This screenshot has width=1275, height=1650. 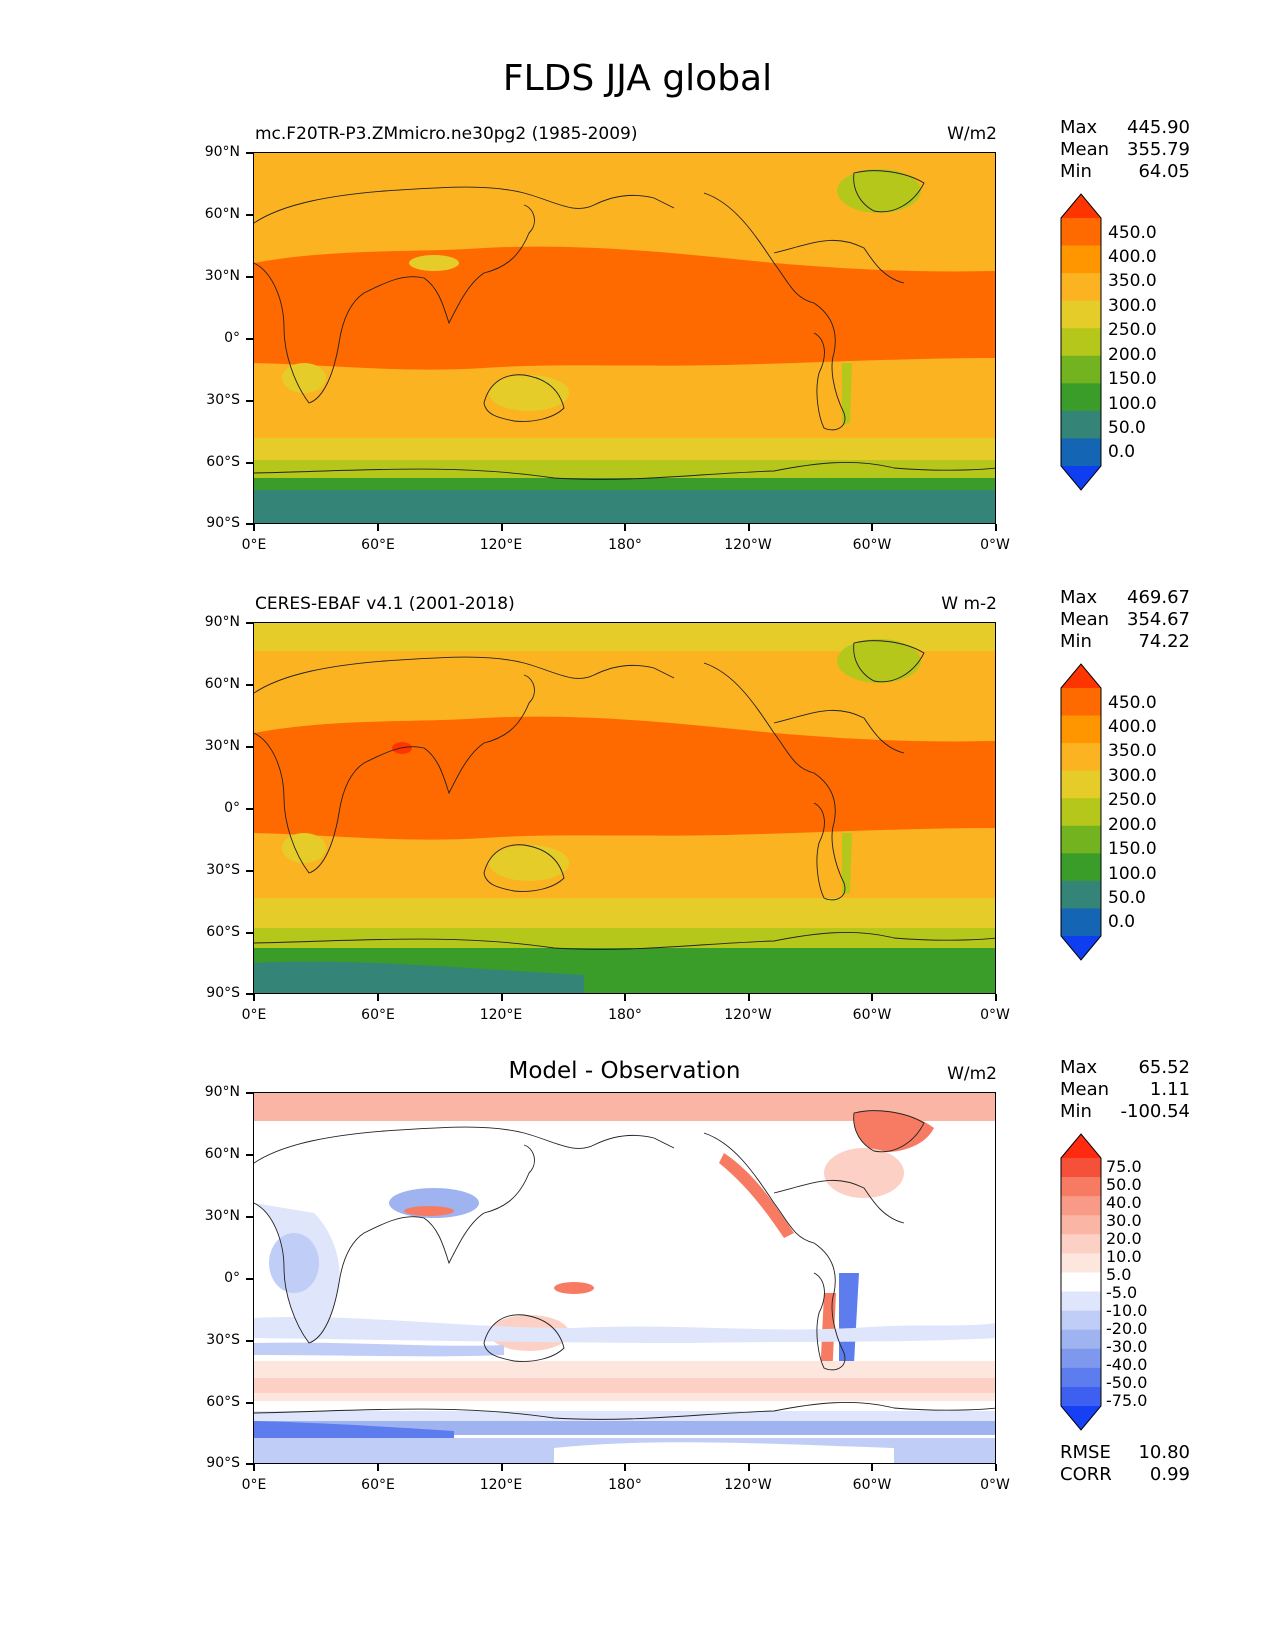 I want to click on lat-tick-label: 90°N, so click(x=222, y=152).